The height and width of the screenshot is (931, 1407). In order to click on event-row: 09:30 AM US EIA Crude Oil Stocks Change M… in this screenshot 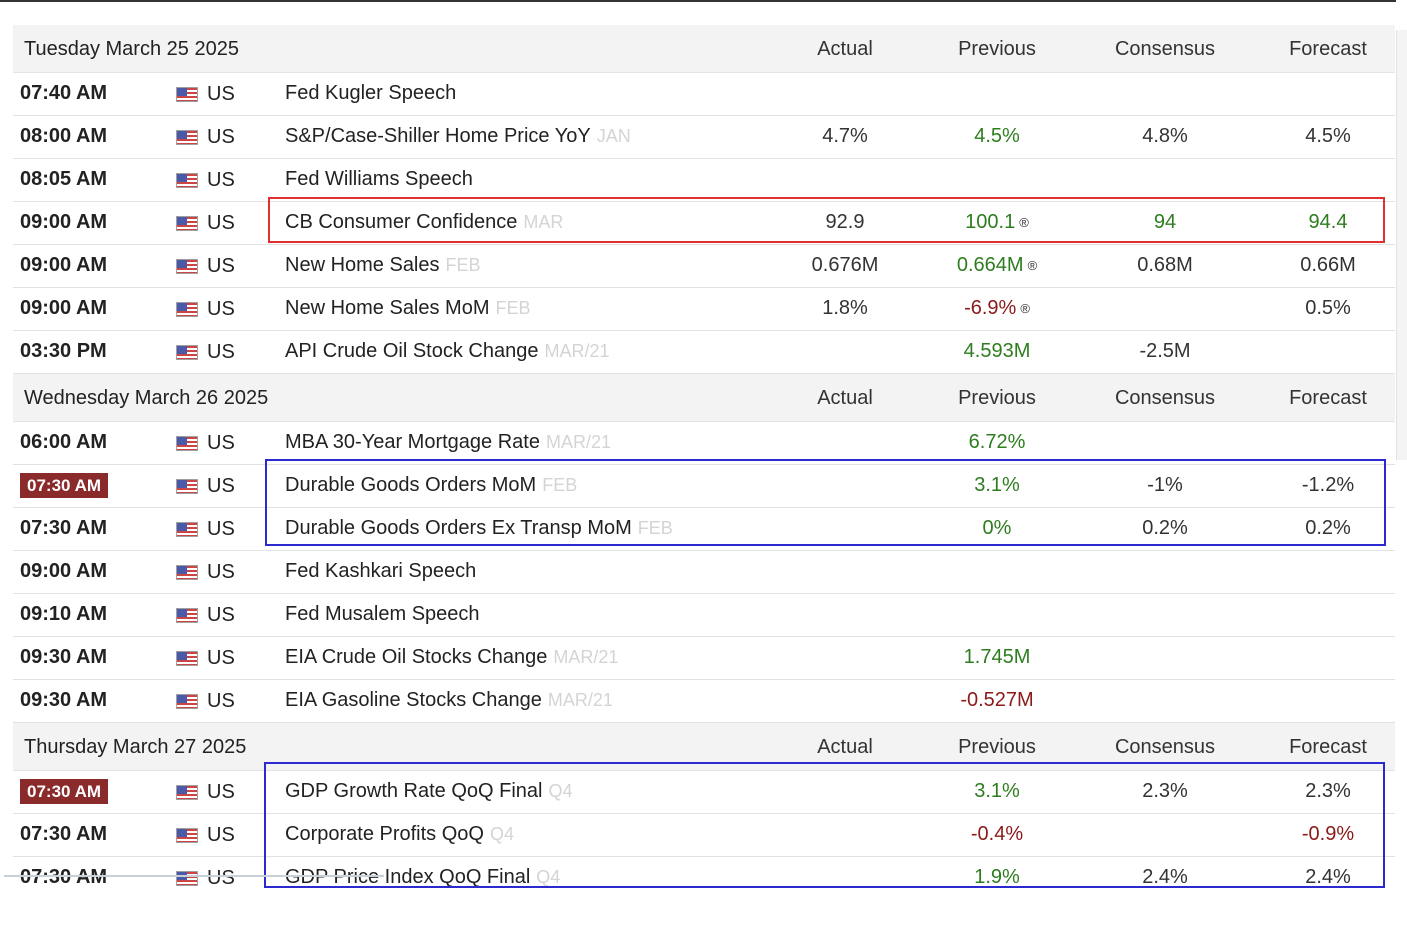, I will do `click(704, 658)`.